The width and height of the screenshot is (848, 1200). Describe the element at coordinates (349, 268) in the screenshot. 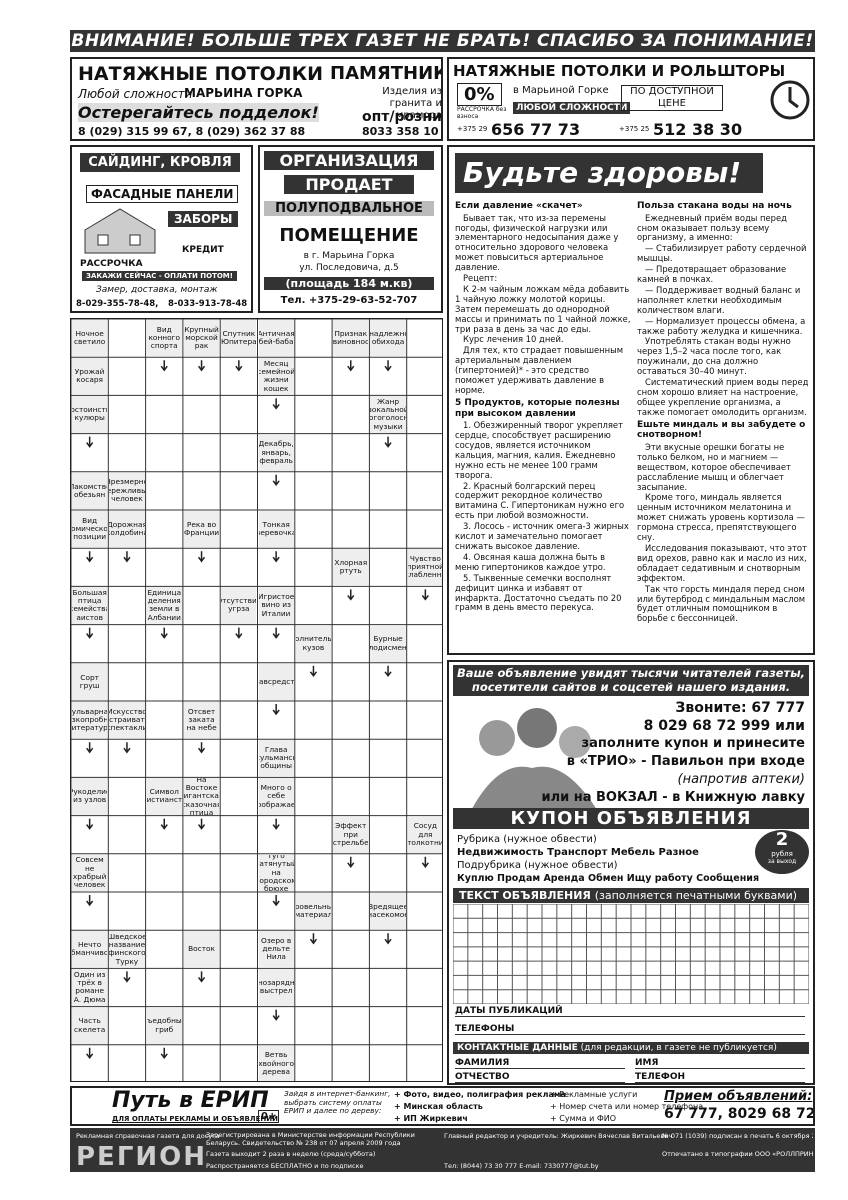

I see `ad-address: ул. Последовича, д.5` at that location.